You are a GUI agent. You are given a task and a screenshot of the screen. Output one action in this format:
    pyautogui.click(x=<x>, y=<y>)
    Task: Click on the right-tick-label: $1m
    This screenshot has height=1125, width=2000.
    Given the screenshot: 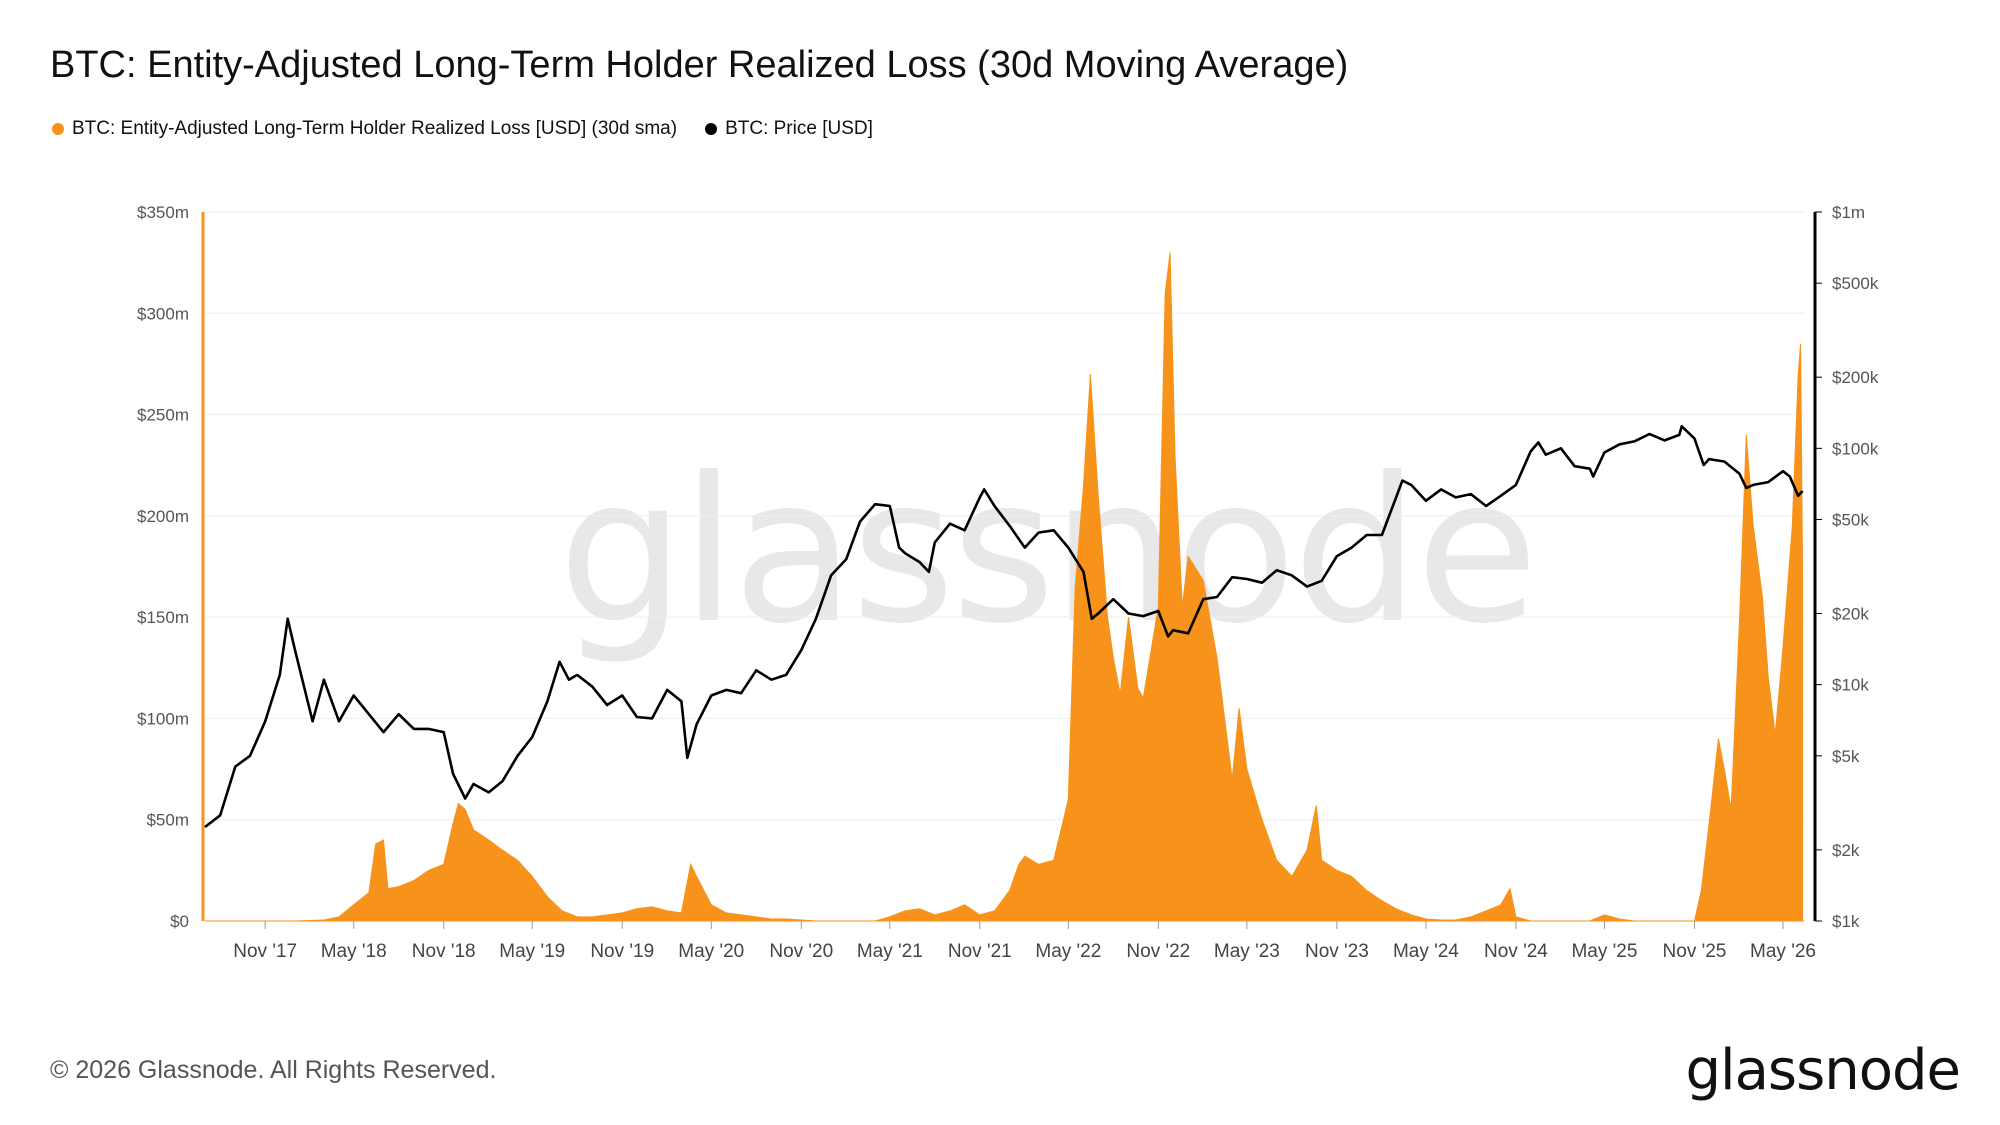 What is the action you would take?
    pyautogui.click(x=1848, y=212)
    